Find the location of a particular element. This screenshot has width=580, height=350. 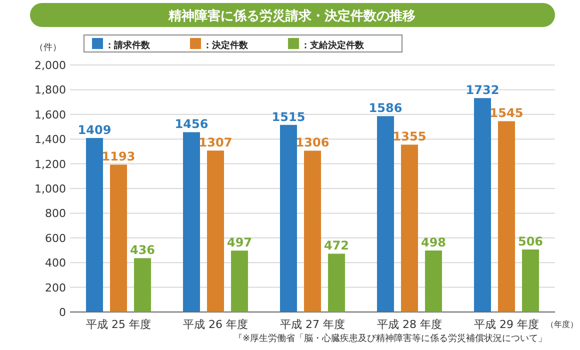

y-tick-label: 1,600 is located at coordinates (50, 115).